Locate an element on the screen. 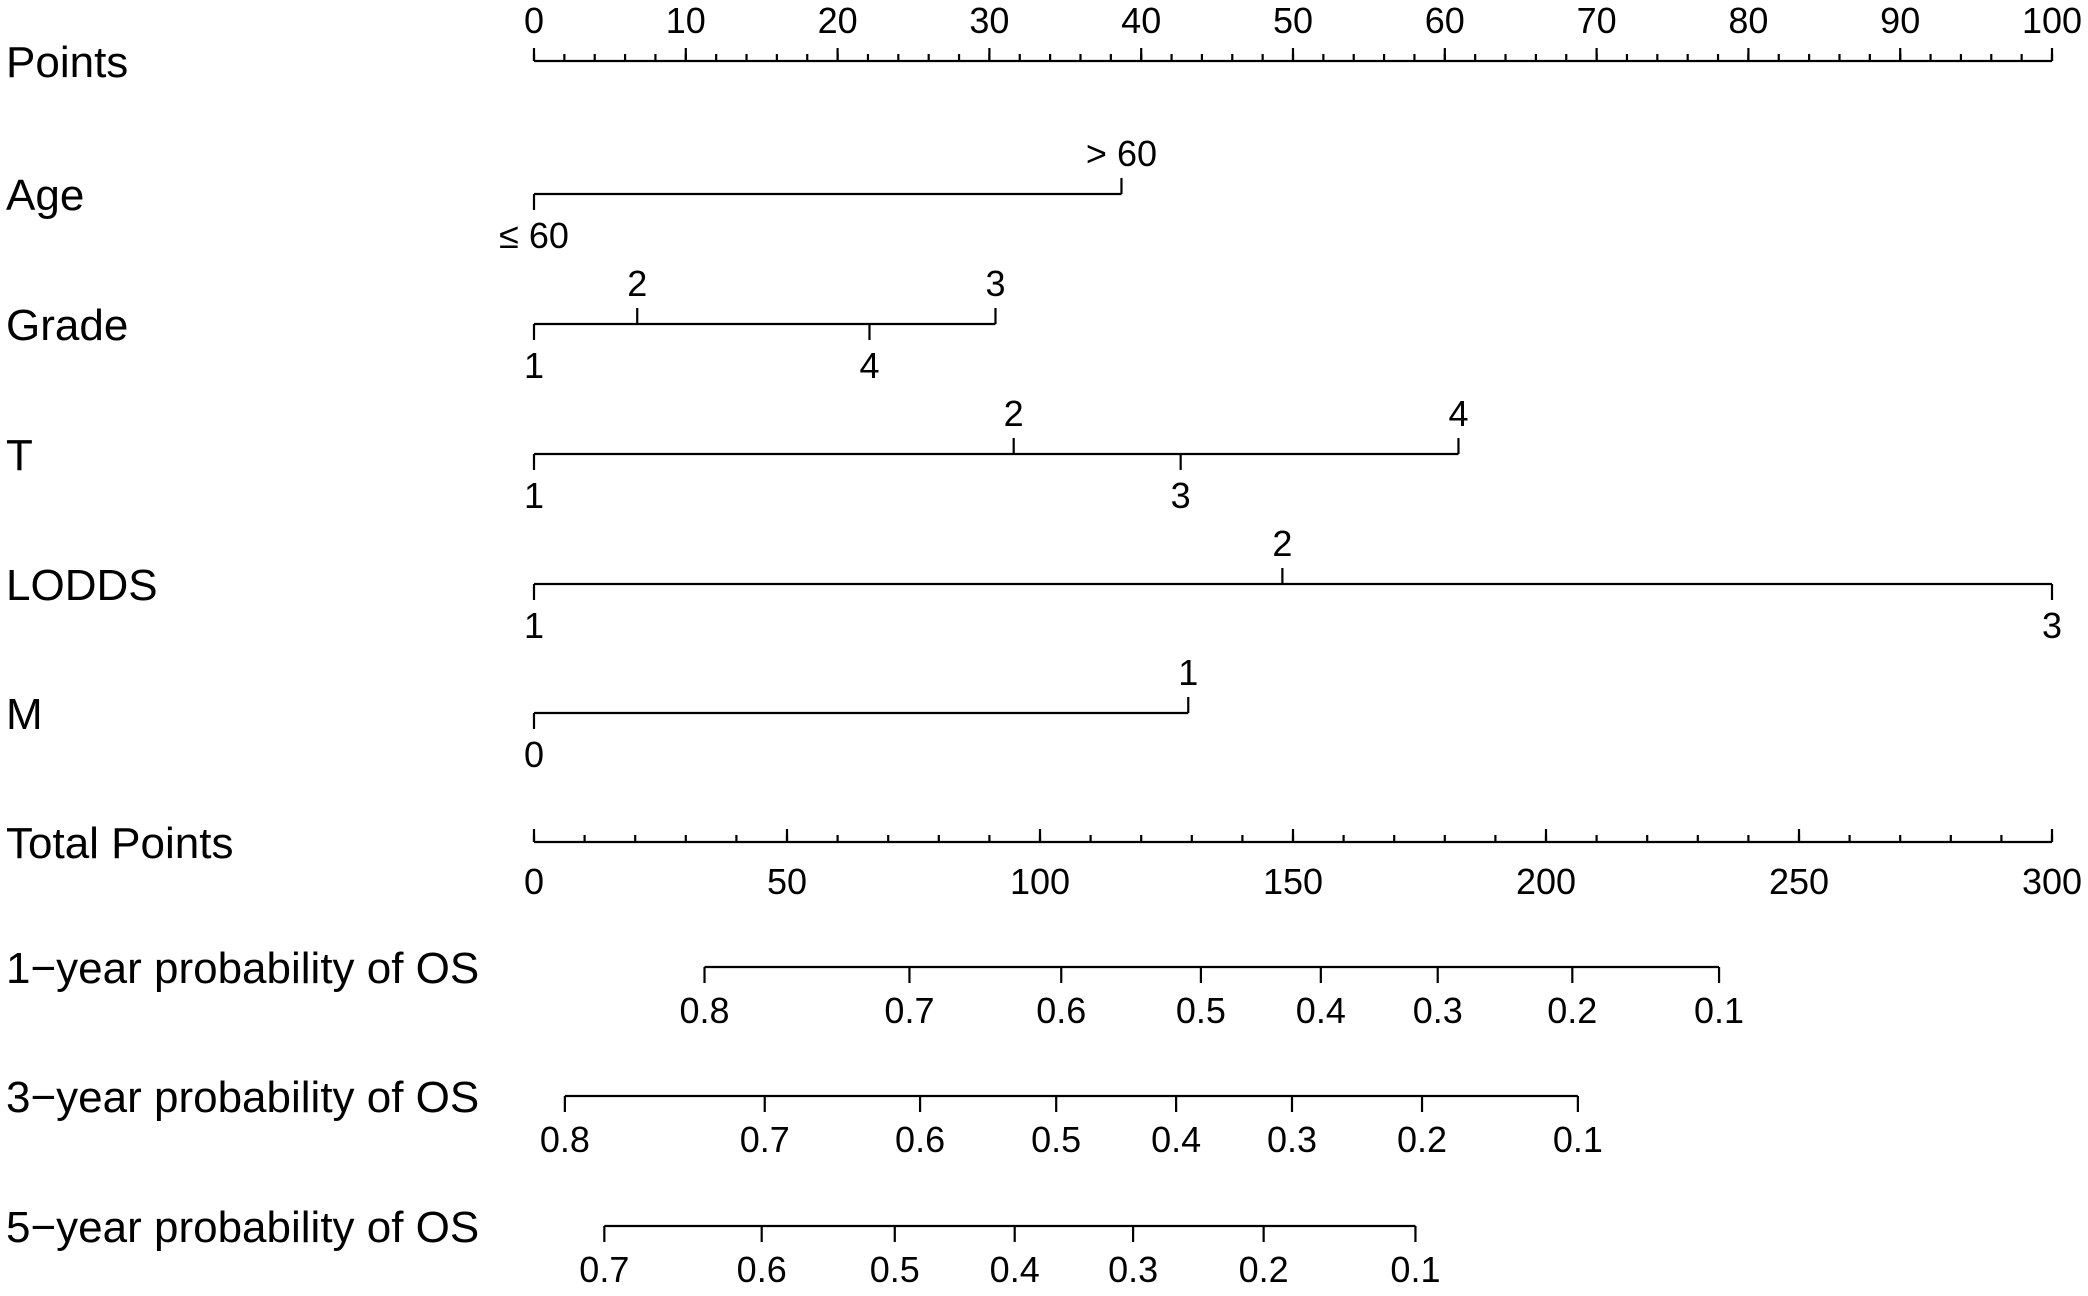 The width and height of the screenshot is (2088, 1296). os_1y-tick-label: 0.1 is located at coordinates (1719, 1010).